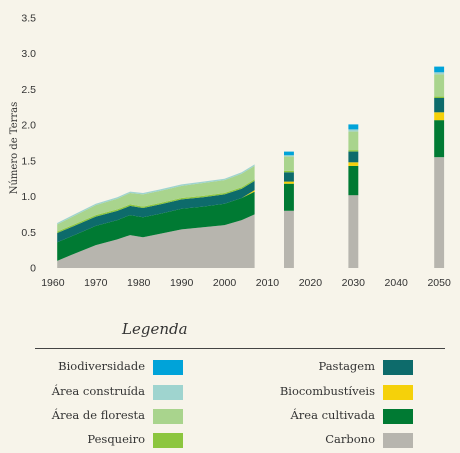 This screenshot has width=460, height=453. I want to click on x-tick-label: 1960, so click(53, 283).